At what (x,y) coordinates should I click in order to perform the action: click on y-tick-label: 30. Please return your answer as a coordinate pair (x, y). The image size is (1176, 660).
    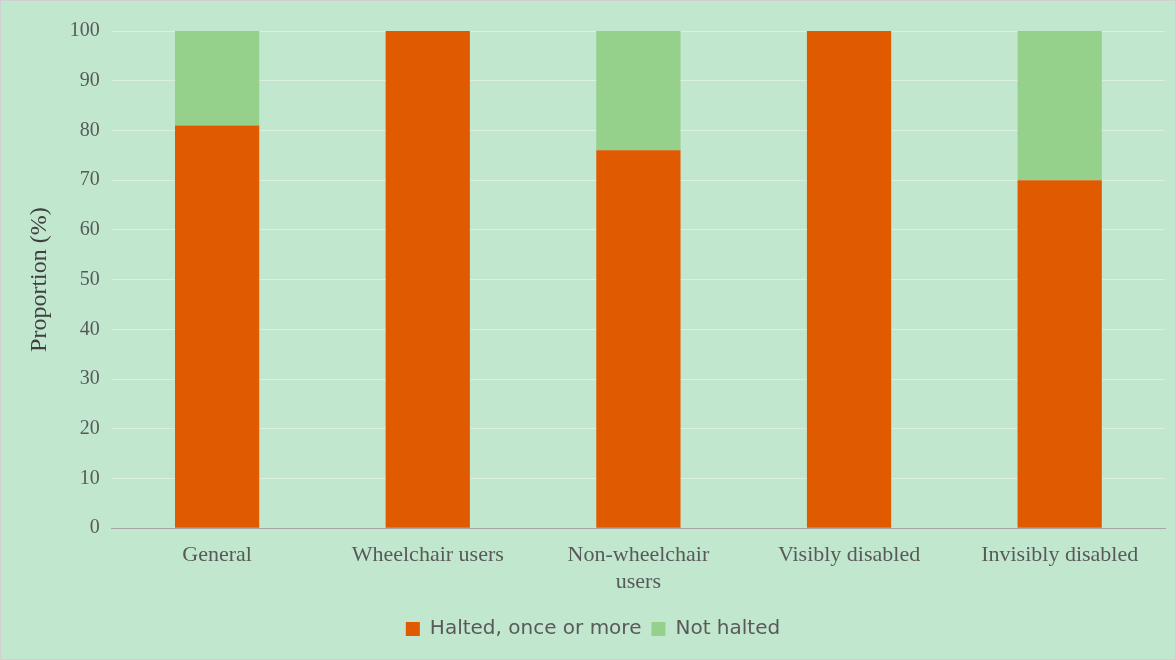
    Looking at the image, I should click on (89, 377).